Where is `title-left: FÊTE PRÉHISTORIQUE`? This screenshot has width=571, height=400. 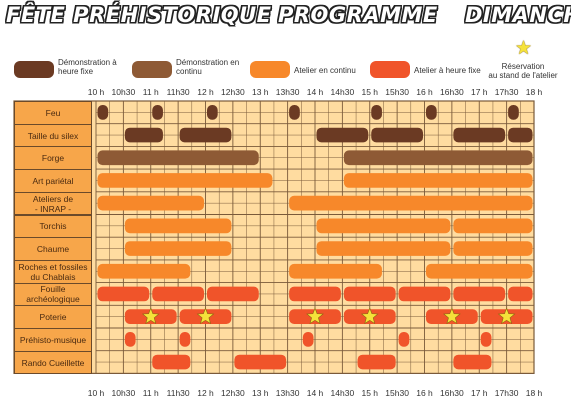
title-left: FÊTE PRÉHISTORIQUE is located at coordinates (139, 15).